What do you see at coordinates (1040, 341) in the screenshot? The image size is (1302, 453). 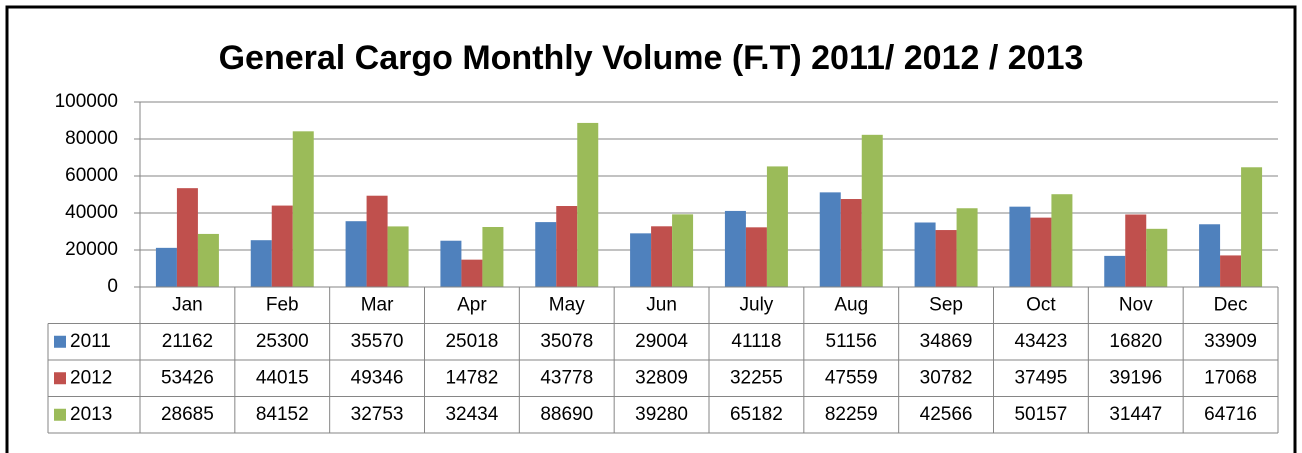 I see `table-value: 43423` at bounding box center [1040, 341].